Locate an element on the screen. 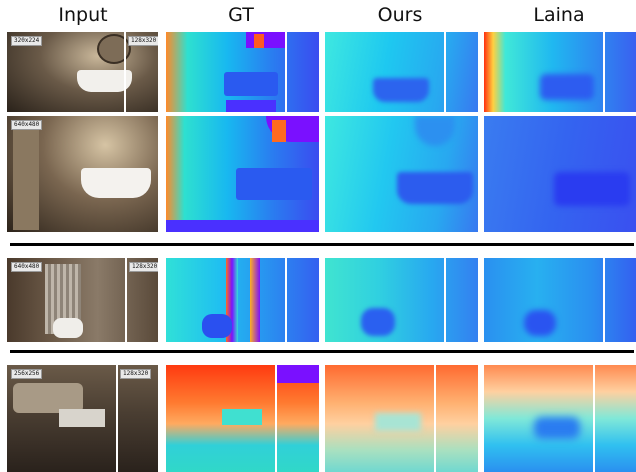 This screenshot has height=472, width=636. curtain-depth is located at coordinates (255, 300).